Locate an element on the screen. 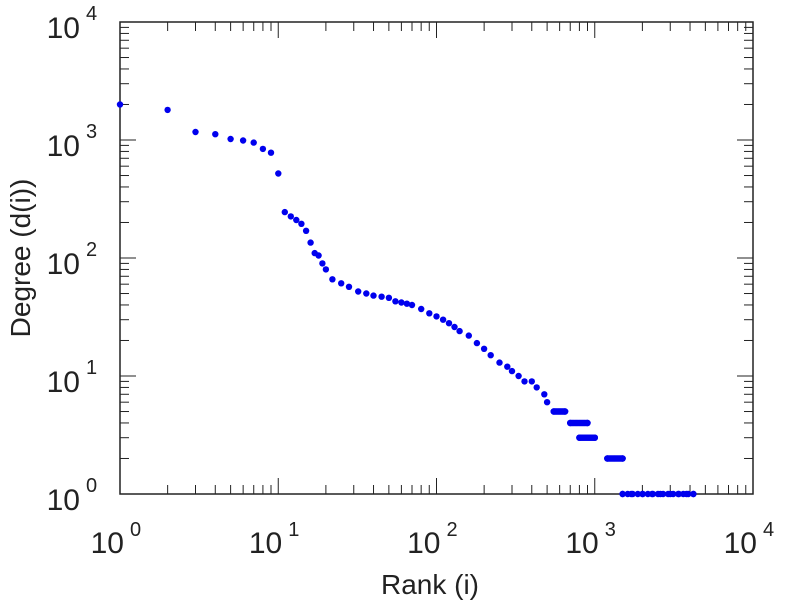  x-tick-exponent: 0 is located at coordinates (135, 530).